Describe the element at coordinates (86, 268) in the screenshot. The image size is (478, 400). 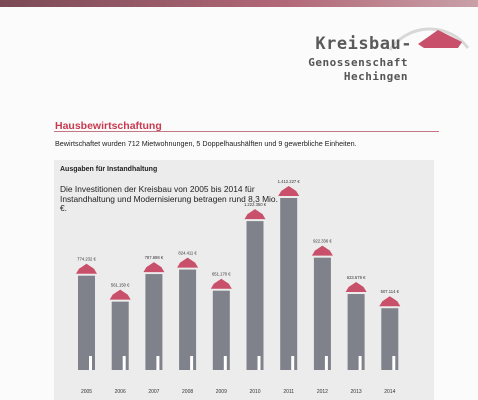
I see `roof-2005` at that location.